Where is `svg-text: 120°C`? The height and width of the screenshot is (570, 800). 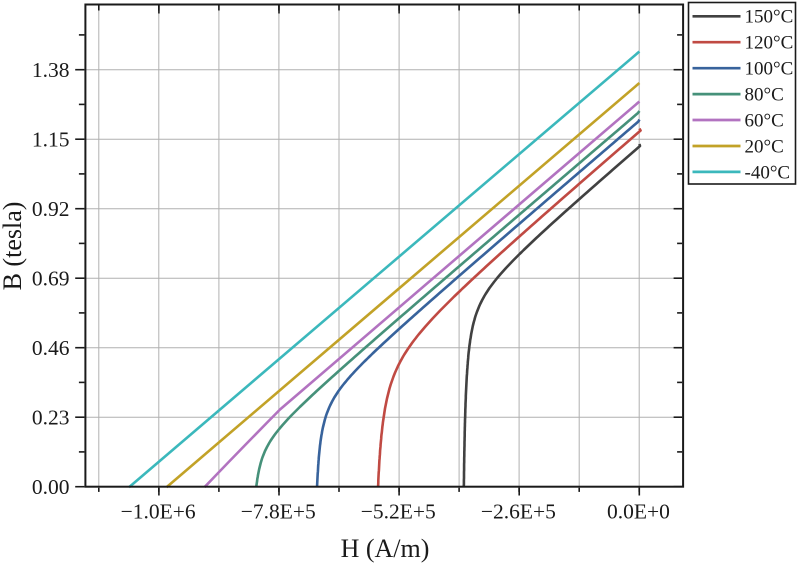
svg-text: 120°C is located at coordinates (769, 43).